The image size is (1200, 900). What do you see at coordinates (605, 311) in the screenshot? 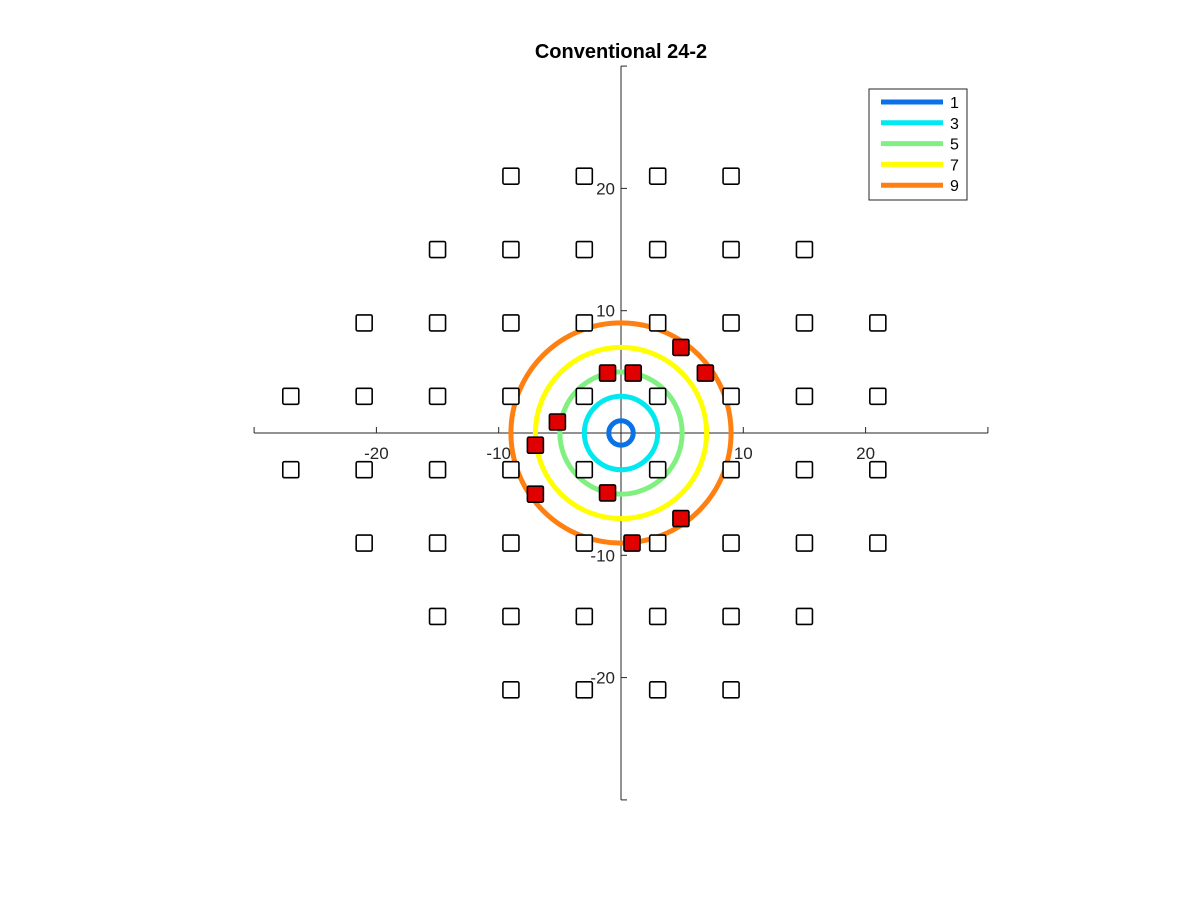
I see `y-tick-label: 10` at bounding box center [605, 311].